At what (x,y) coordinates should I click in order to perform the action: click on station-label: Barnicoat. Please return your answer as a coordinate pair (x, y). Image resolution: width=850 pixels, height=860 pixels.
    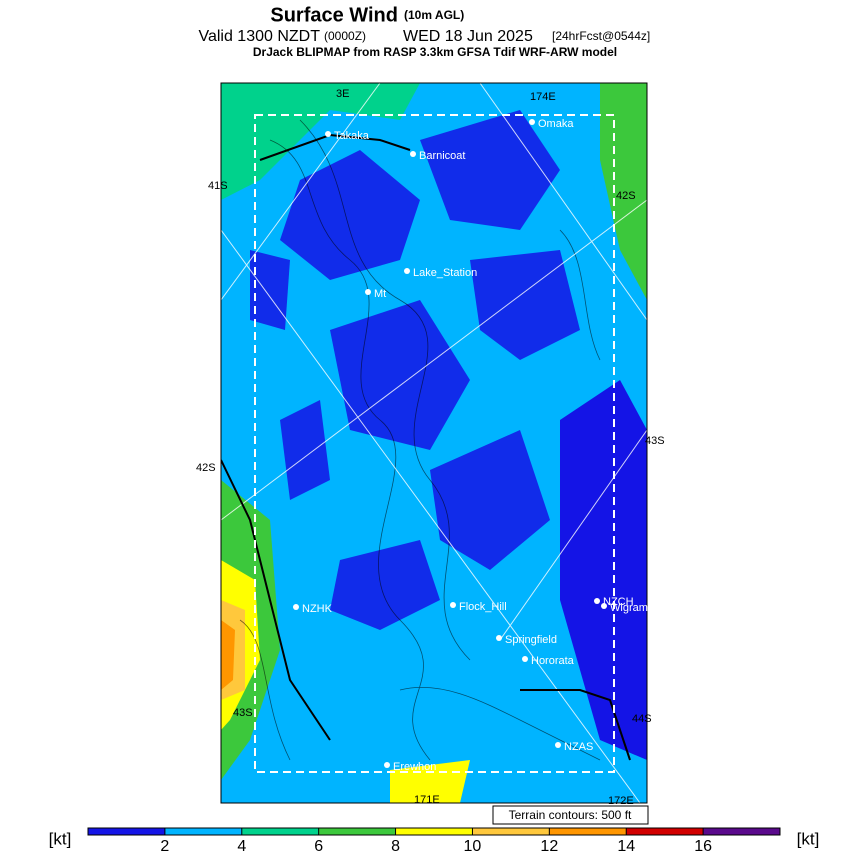
    Looking at the image, I should click on (442, 156).